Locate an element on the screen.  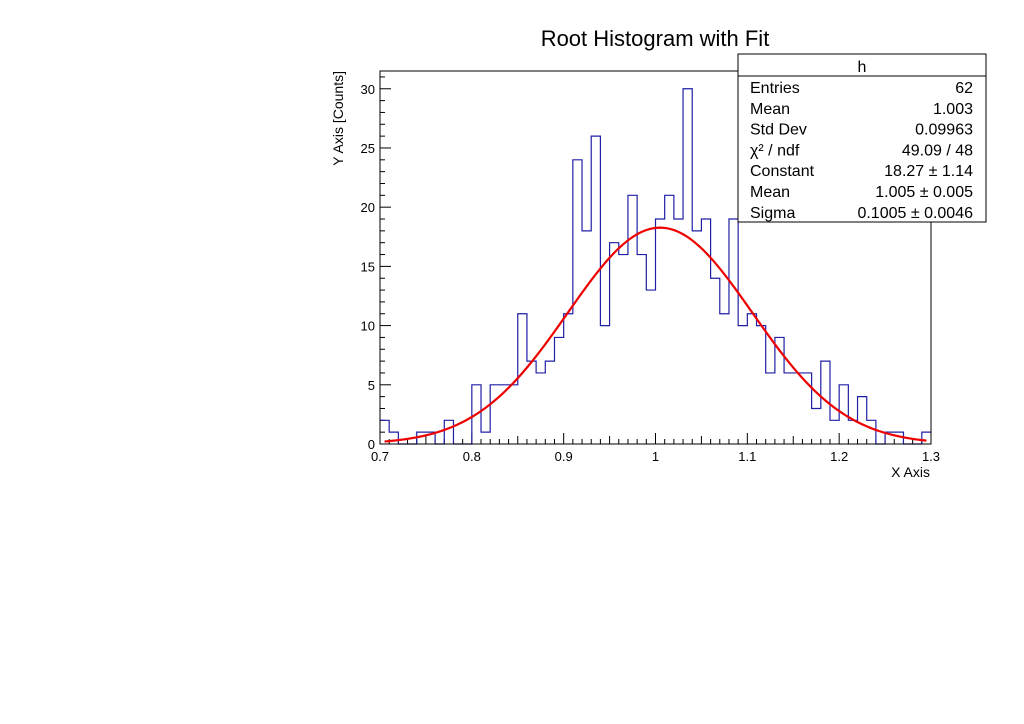
stats-row-label: Std Dev is located at coordinates (778, 130).